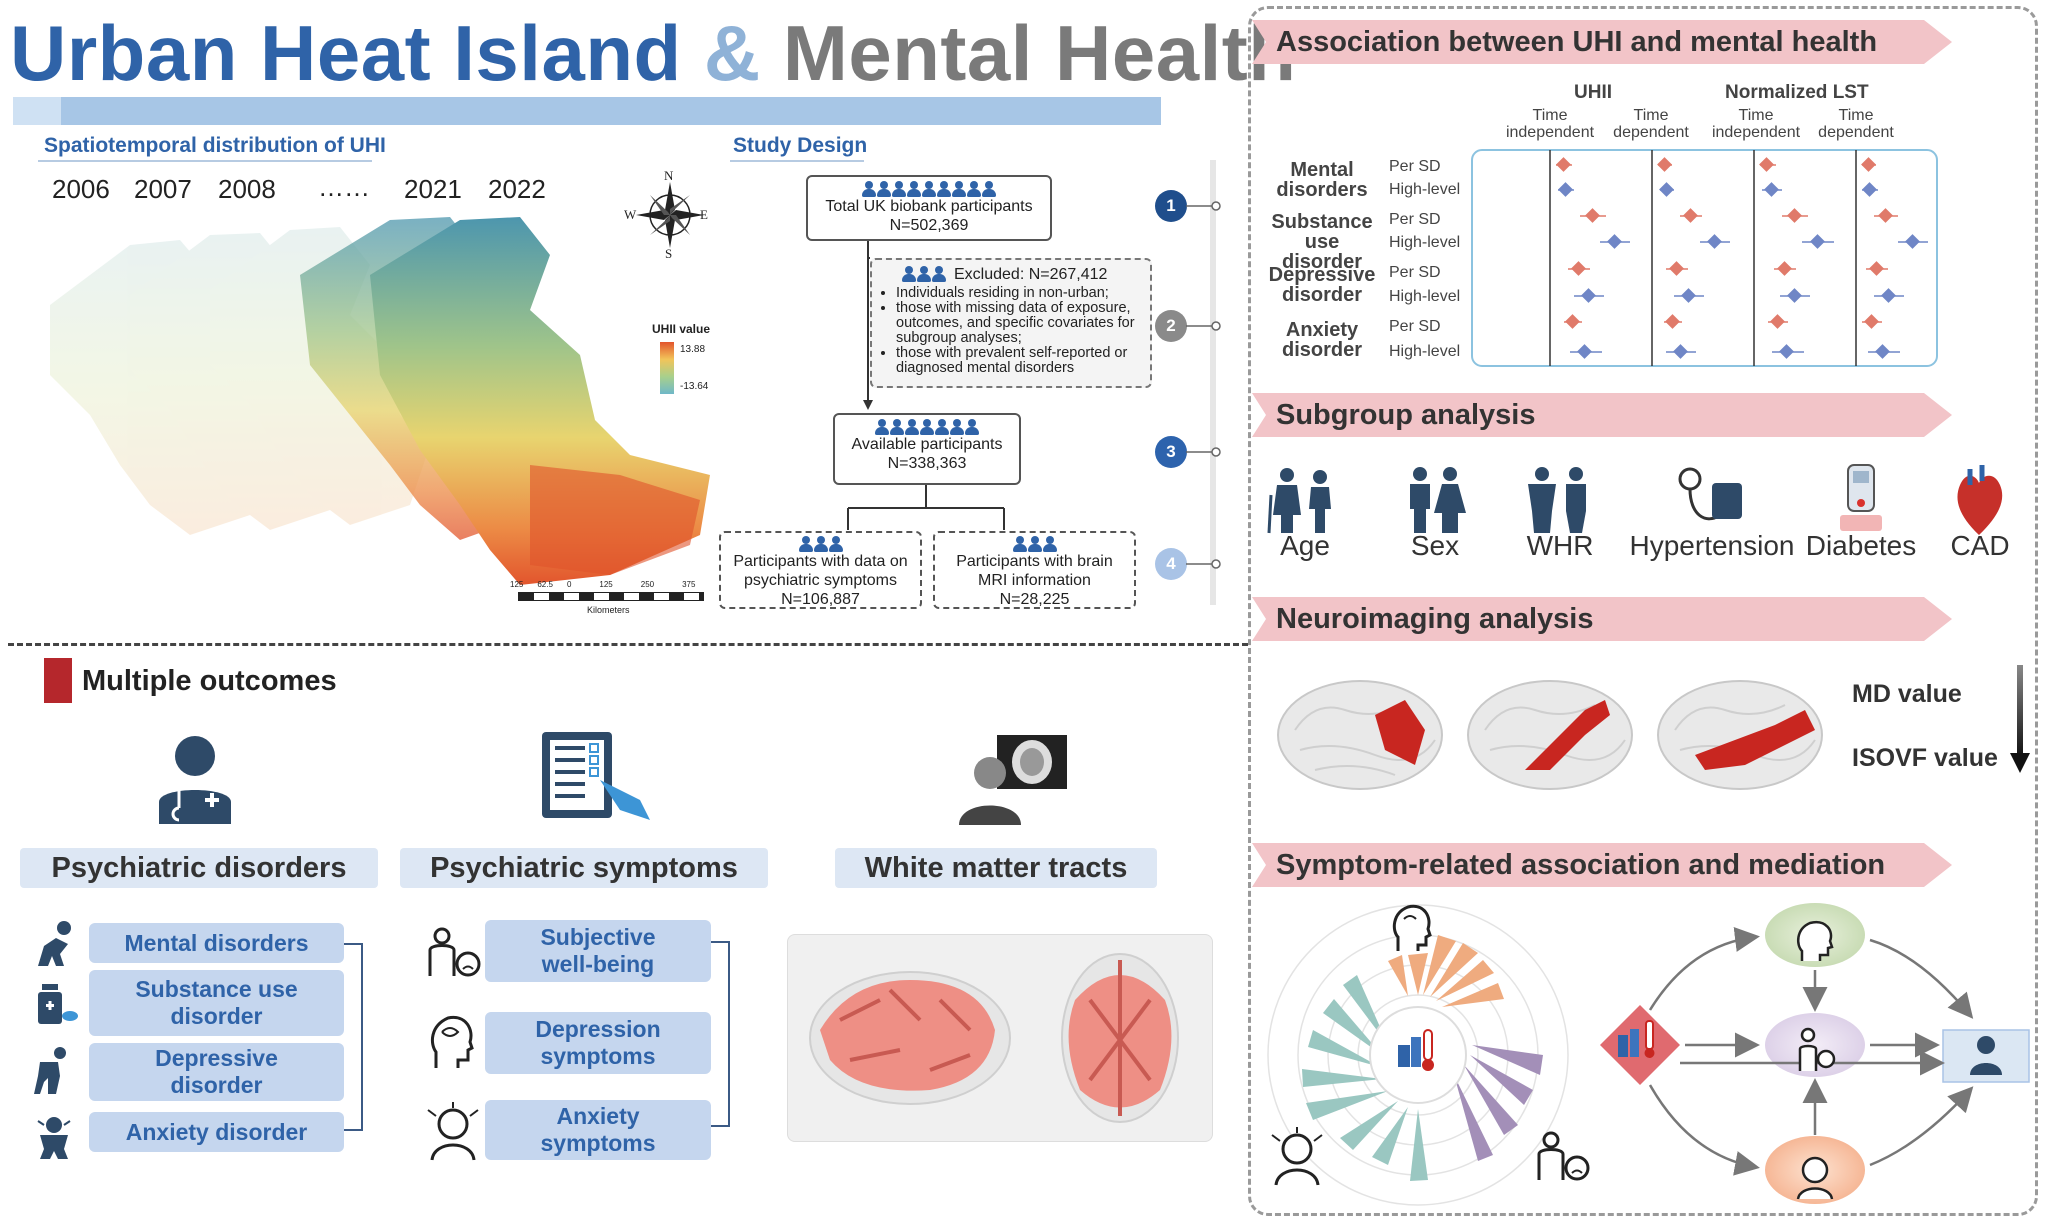 This screenshot has width=2048, height=1222. What do you see at coordinates (1907, 694) in the screenshot?
I see `md-value-label: MD value` at bounding box center [1907, 694].